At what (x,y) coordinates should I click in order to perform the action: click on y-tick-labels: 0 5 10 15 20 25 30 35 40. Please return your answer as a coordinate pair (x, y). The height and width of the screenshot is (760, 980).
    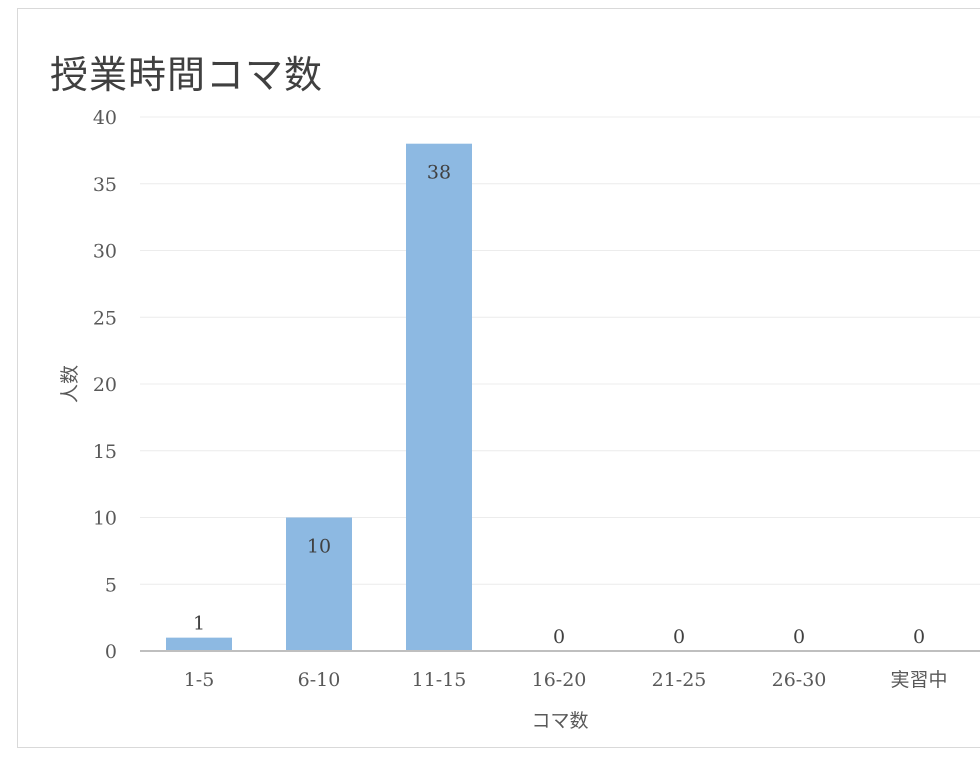
    Looking at the image, I should click on (105, 385).